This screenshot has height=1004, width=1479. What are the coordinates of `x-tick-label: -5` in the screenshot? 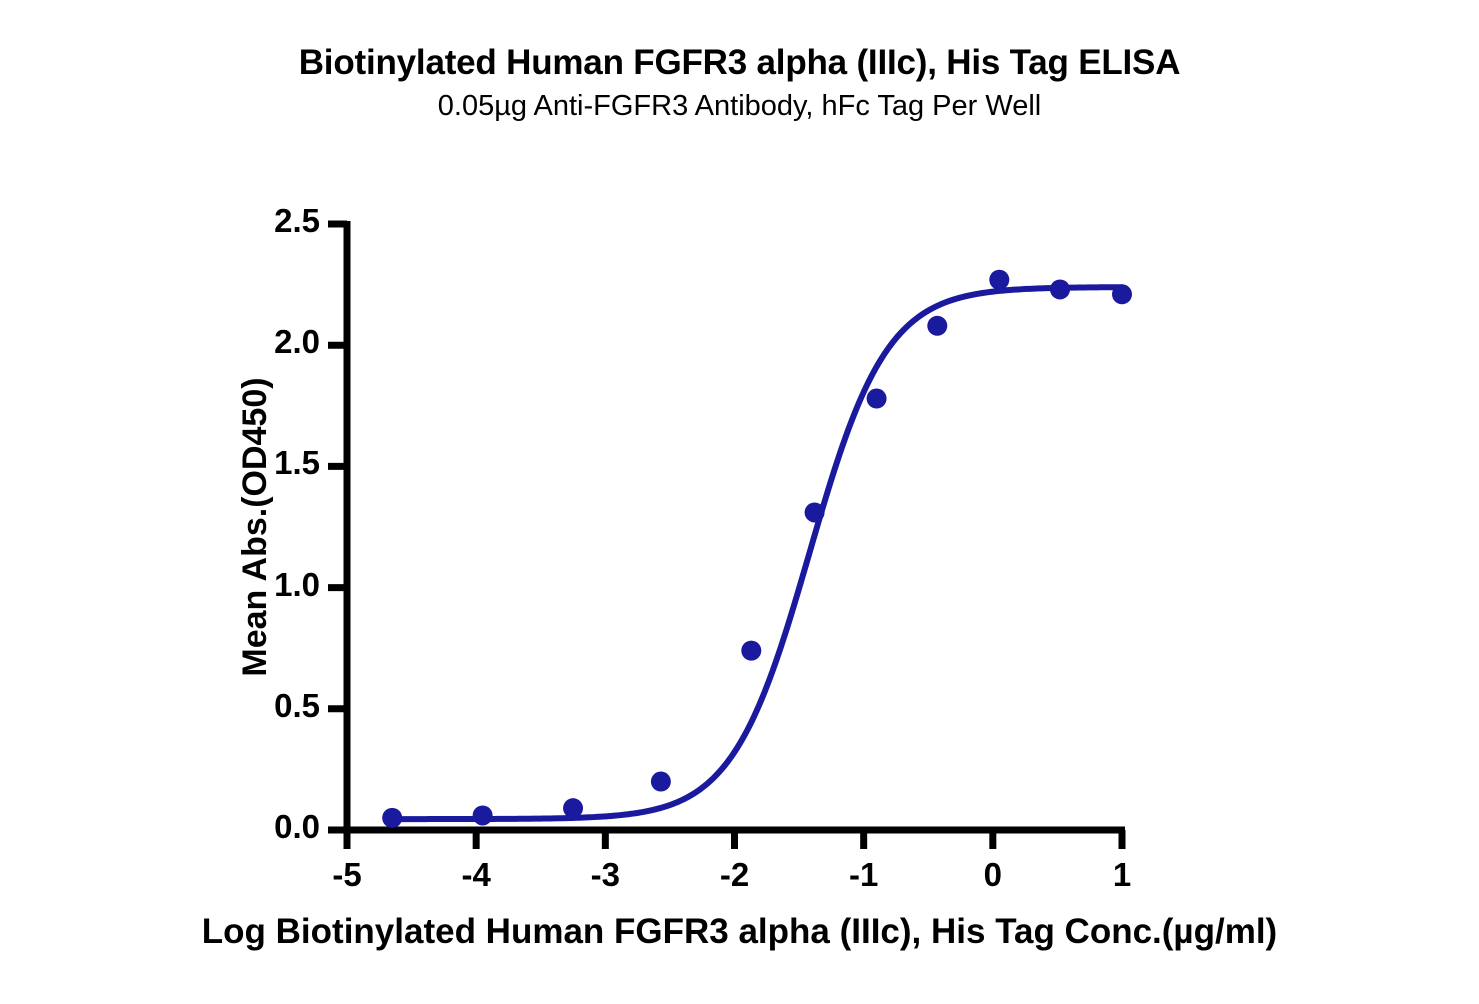 It's located at (347, 874).